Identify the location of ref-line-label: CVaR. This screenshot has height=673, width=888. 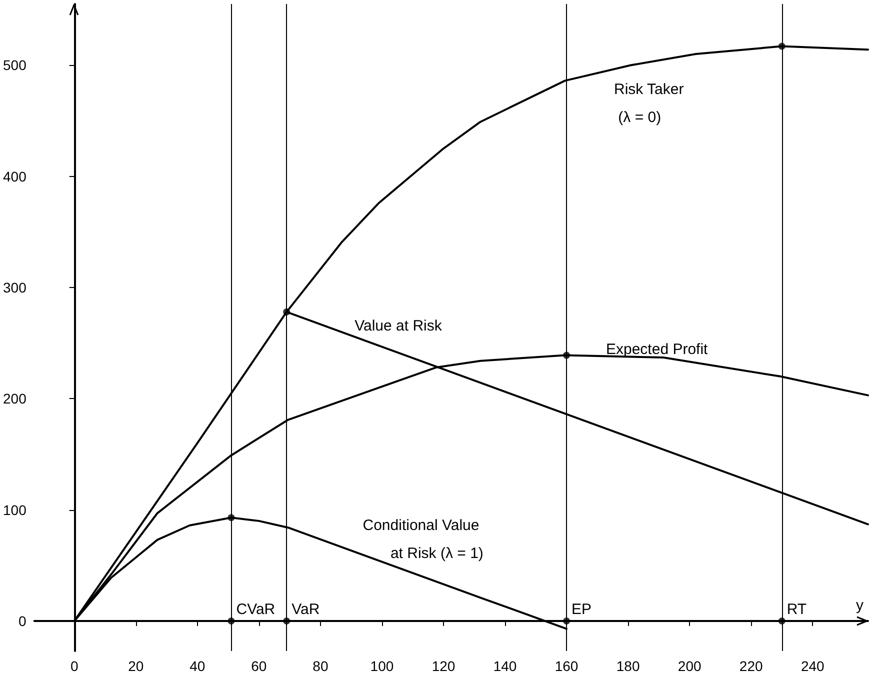
(256, 609).